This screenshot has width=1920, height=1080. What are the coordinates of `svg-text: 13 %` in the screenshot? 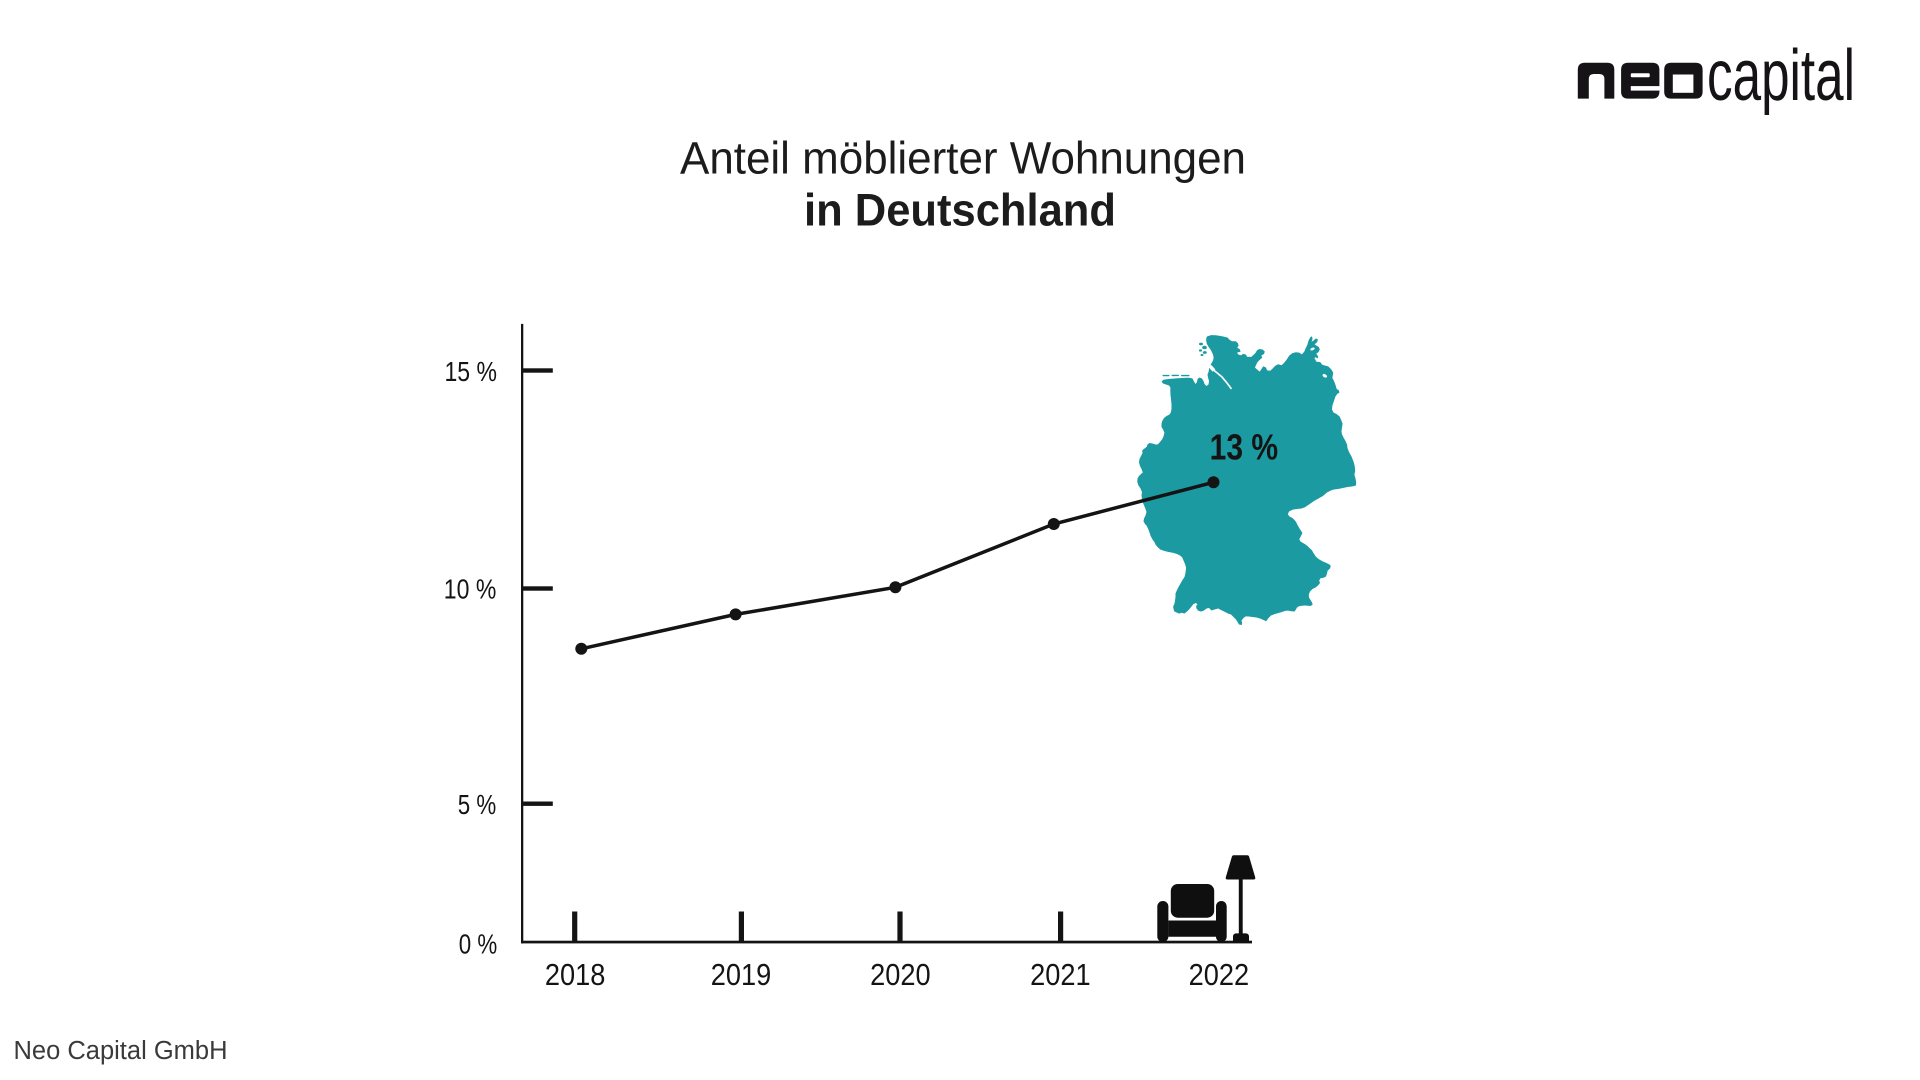 It's located at (1244, 447).